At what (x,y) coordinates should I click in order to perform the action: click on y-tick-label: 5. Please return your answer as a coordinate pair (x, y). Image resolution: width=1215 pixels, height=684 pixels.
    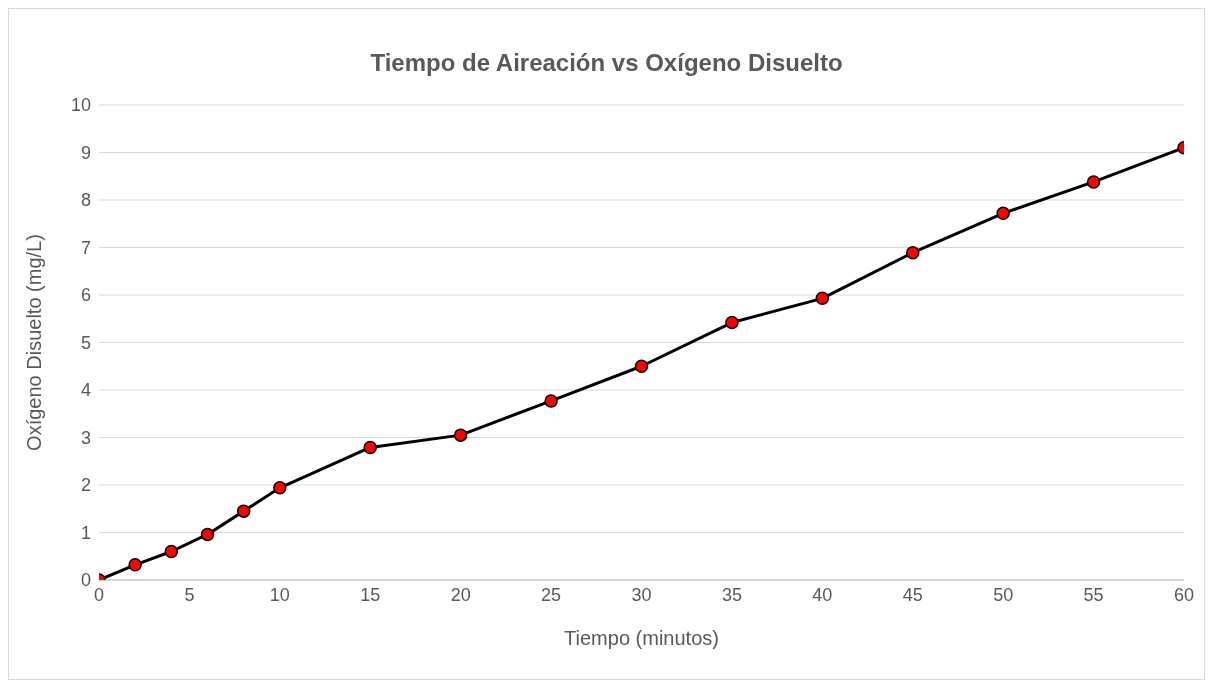
    Looking at the image, I should click on (85, 342).